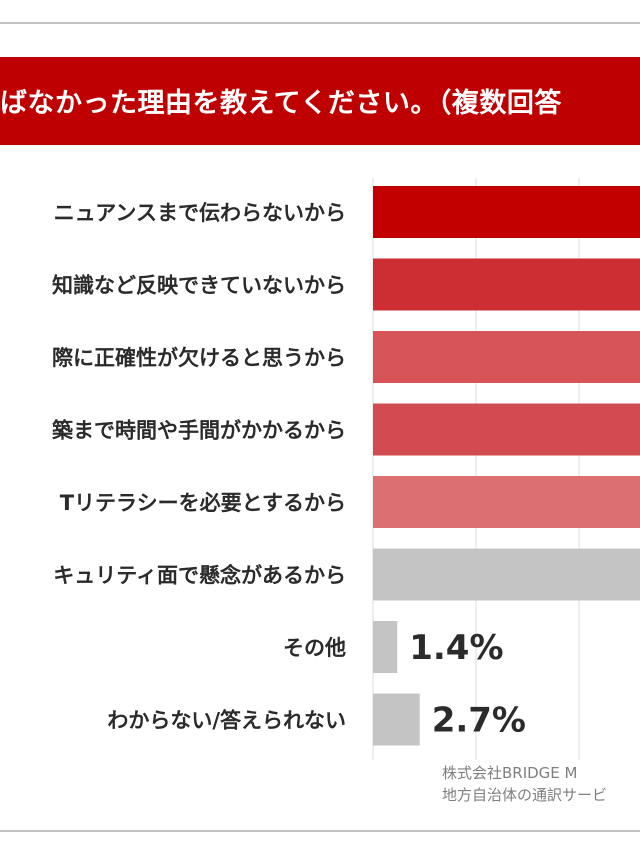 This screenshot has height=853, width=640. What do you see at coordinates (226, 721) in the screenshot?
I see `category-label: わからない/答えられない` at bounding box center [226, 721].